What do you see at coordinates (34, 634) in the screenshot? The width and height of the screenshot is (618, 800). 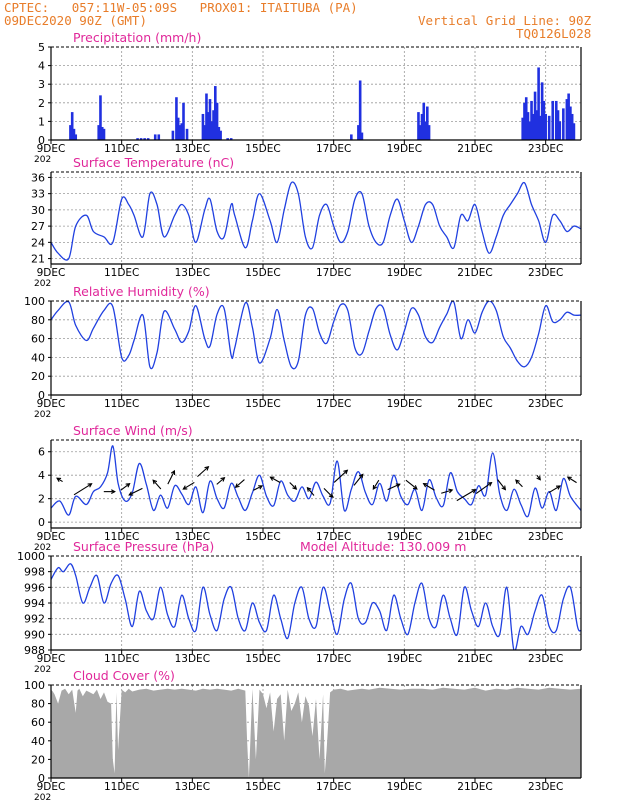 I see `y-tick-label: 990` at bounding box center [34, 634].